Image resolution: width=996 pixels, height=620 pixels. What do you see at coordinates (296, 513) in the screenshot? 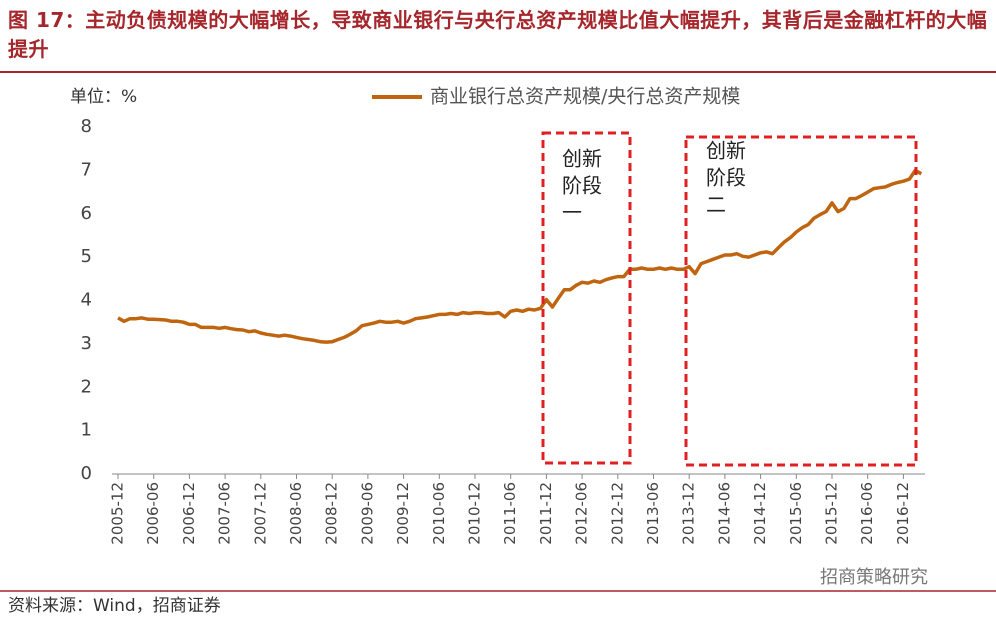
I see `x-tick-label: 2008-06` at bounding box center [296, 513].